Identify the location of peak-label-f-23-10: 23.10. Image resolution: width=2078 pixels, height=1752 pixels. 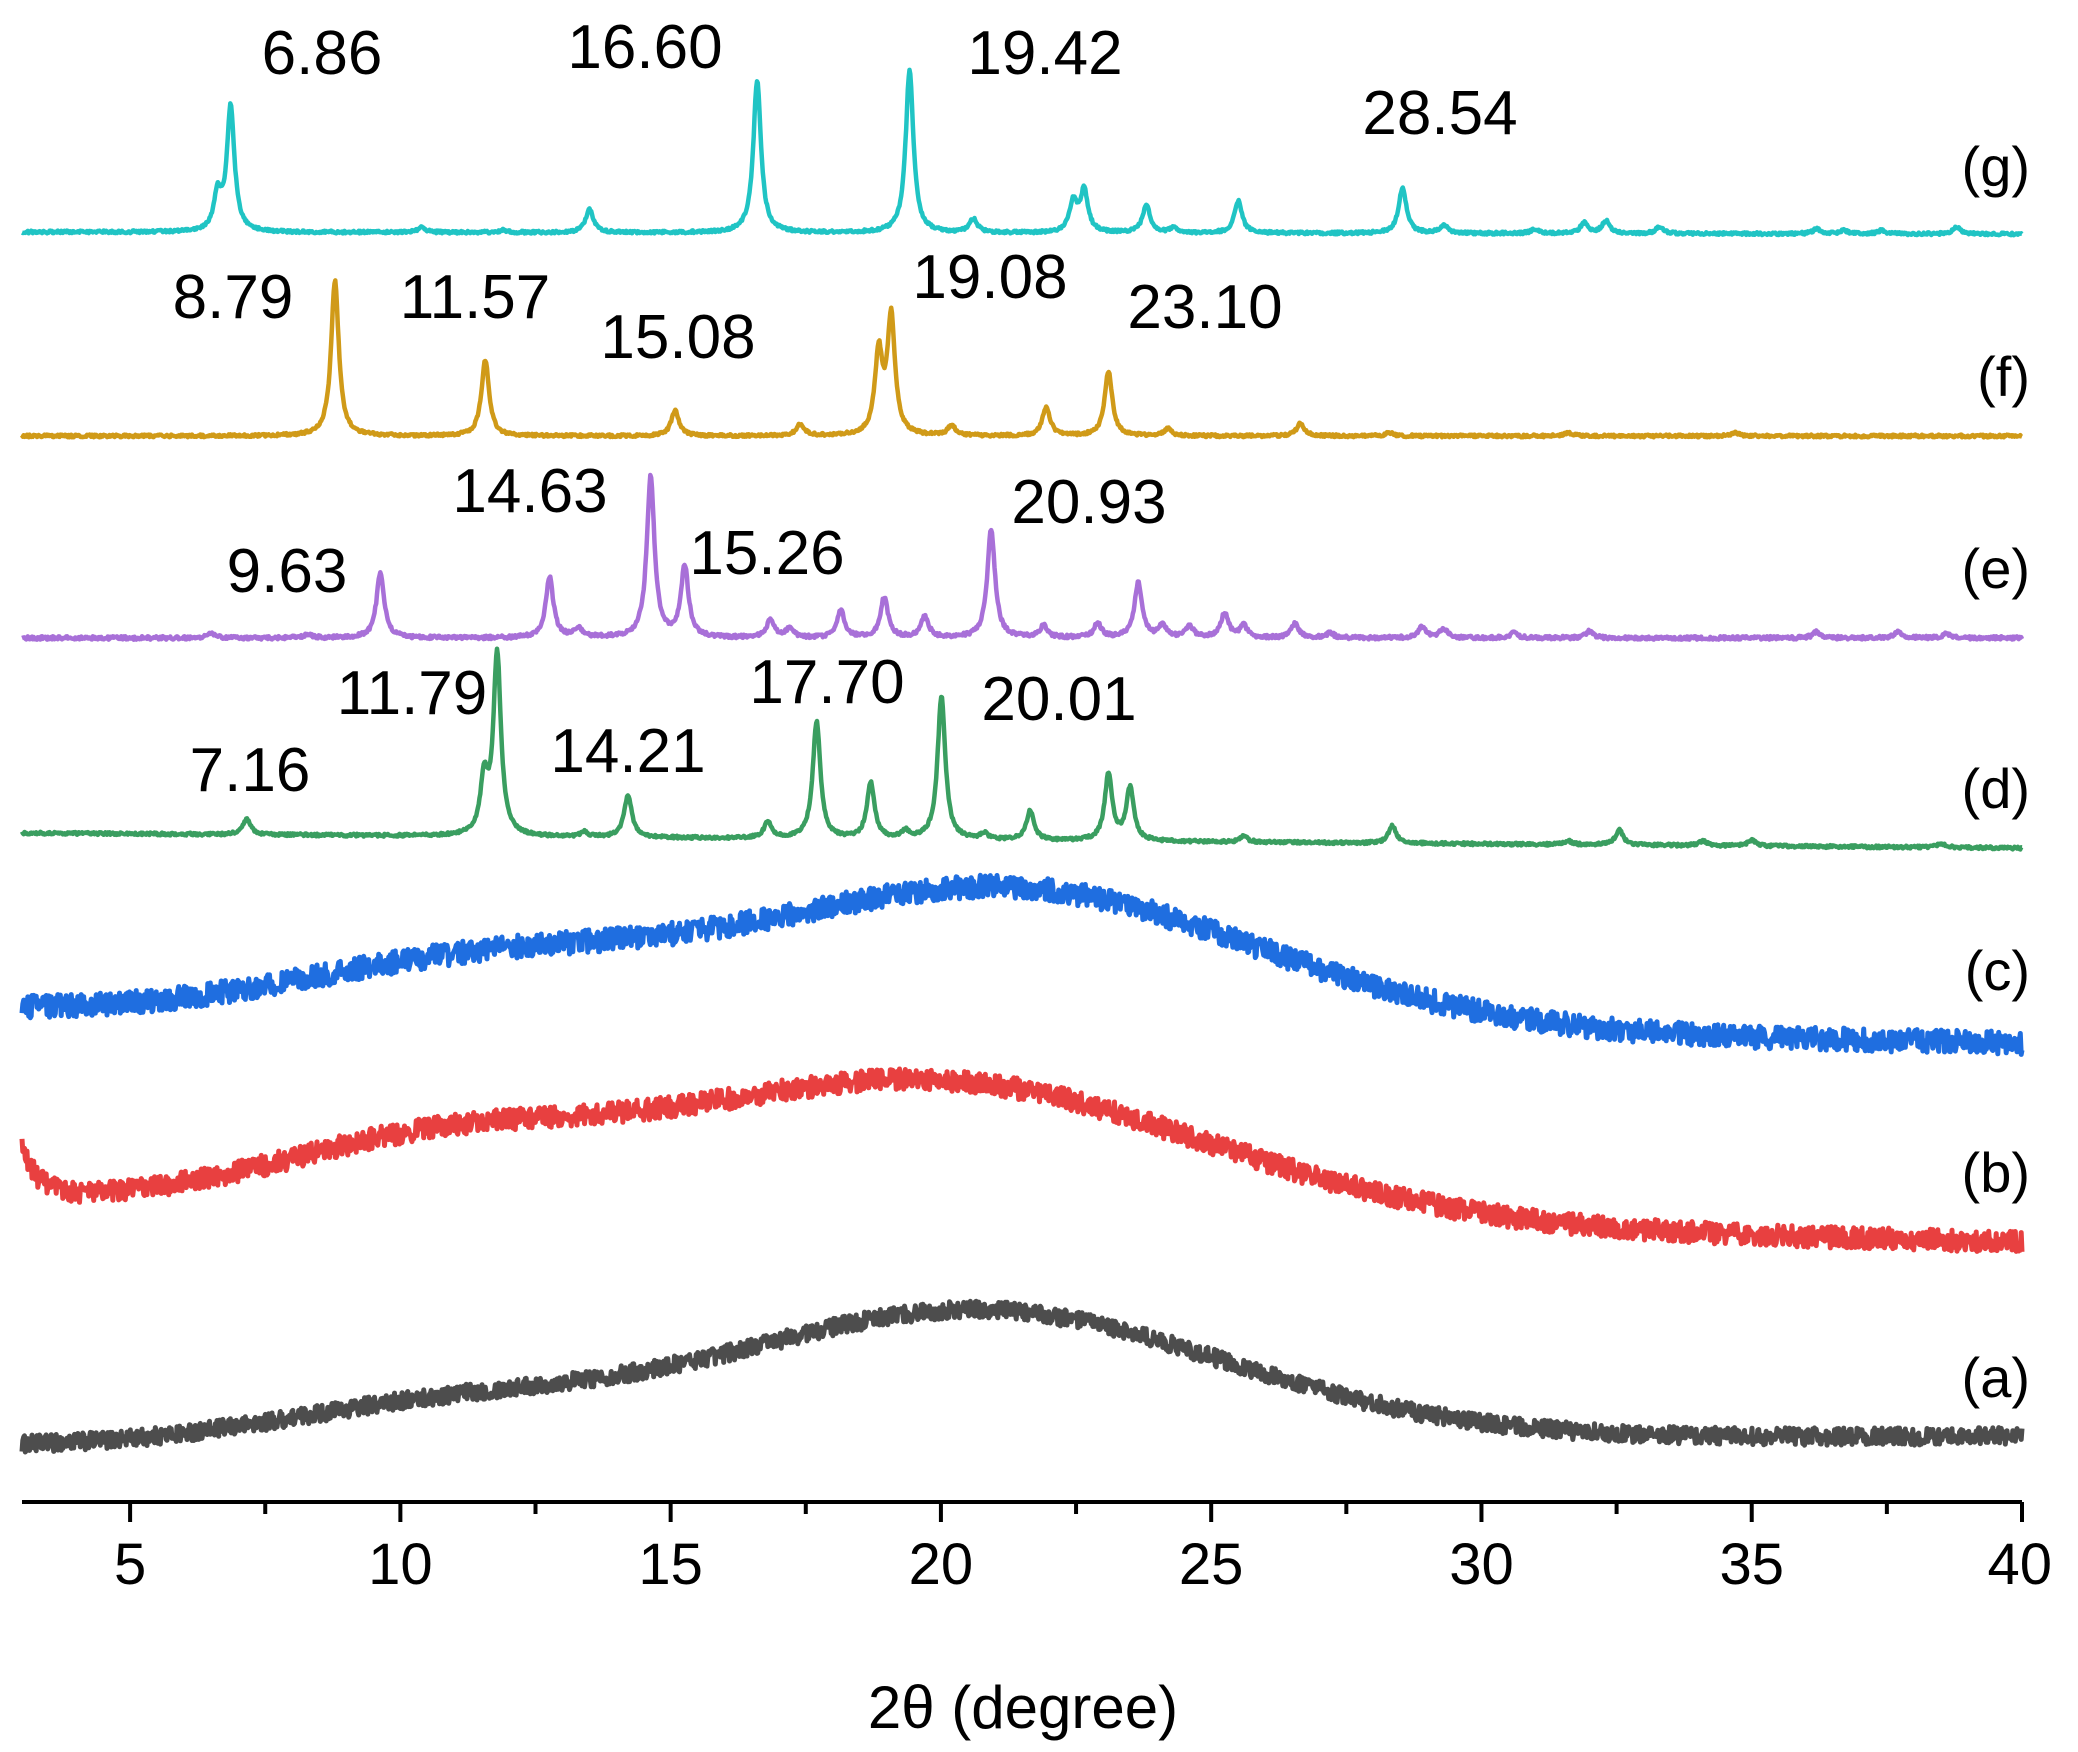
(1204, 307).